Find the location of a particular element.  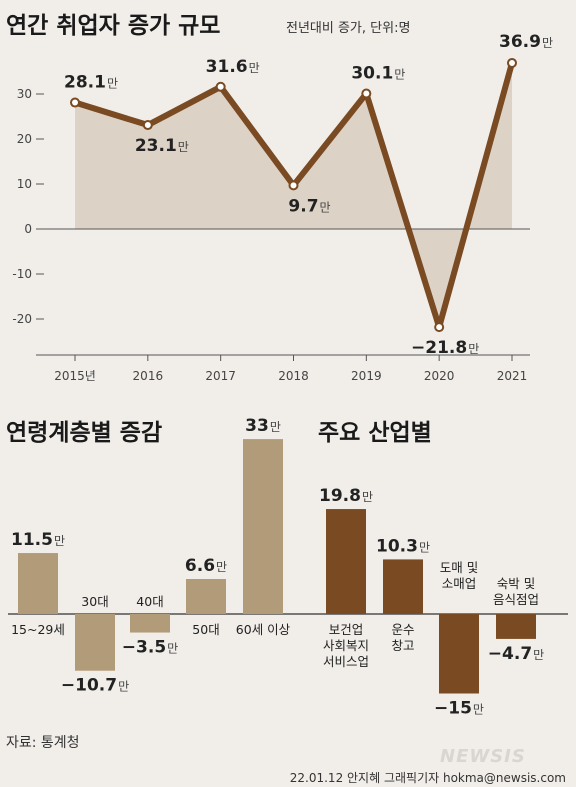

industry-chart-title: 주요 산업별 is located at coordinates (375, 433).